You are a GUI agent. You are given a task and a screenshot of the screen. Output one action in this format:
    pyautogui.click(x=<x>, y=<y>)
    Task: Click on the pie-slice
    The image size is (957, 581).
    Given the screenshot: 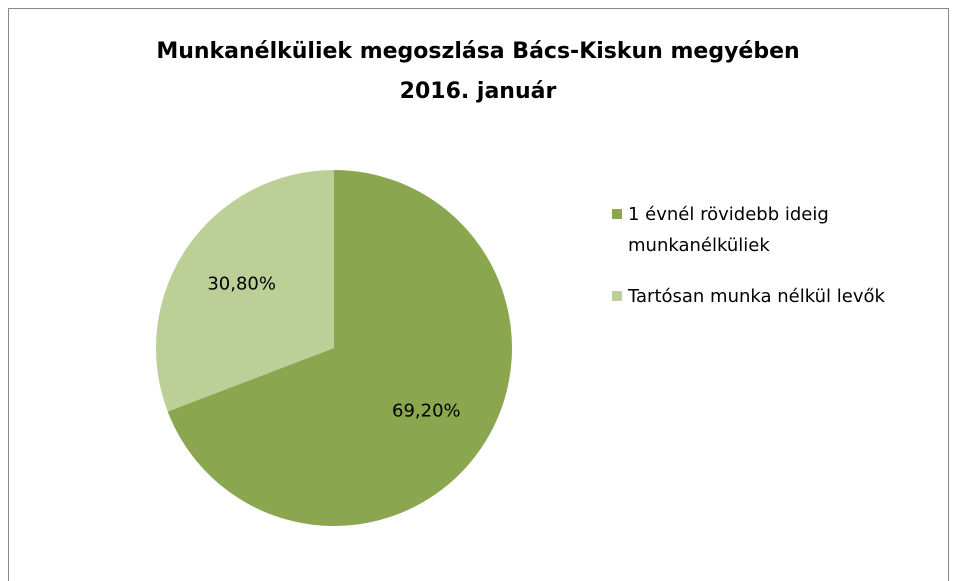 What is the action you would take?
    pyautogui.click(x=245, y=291)
    